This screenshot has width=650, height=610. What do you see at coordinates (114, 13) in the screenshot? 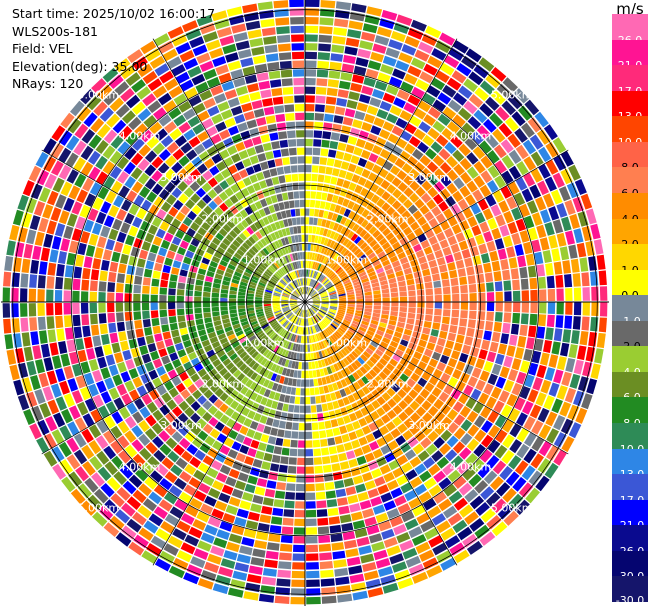
I see `start-time-text: Start time: 2025/10/02 16:00:17` at bounding box center [114, 13].